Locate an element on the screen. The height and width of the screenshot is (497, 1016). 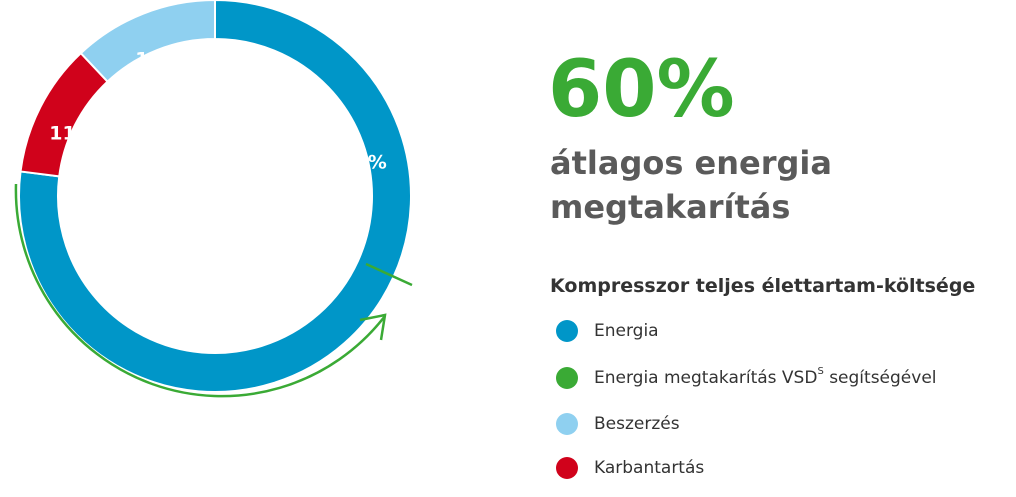
savings-marker is located at coordinates (389, 274).